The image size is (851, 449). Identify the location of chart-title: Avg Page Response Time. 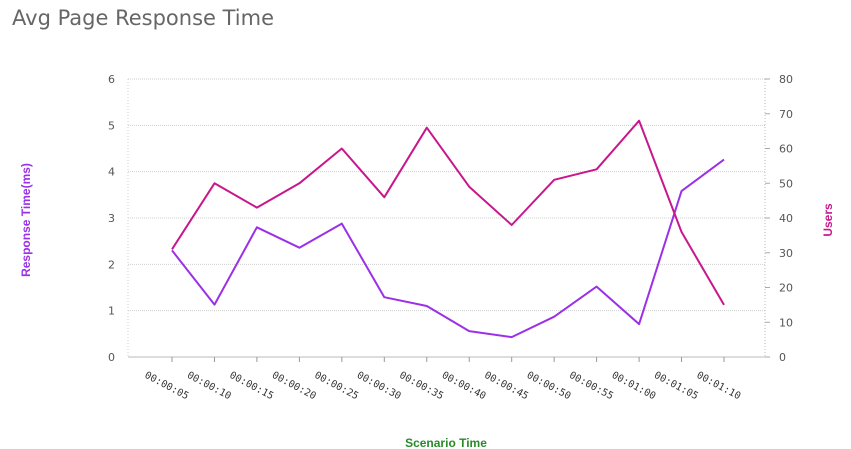
(143, 18).